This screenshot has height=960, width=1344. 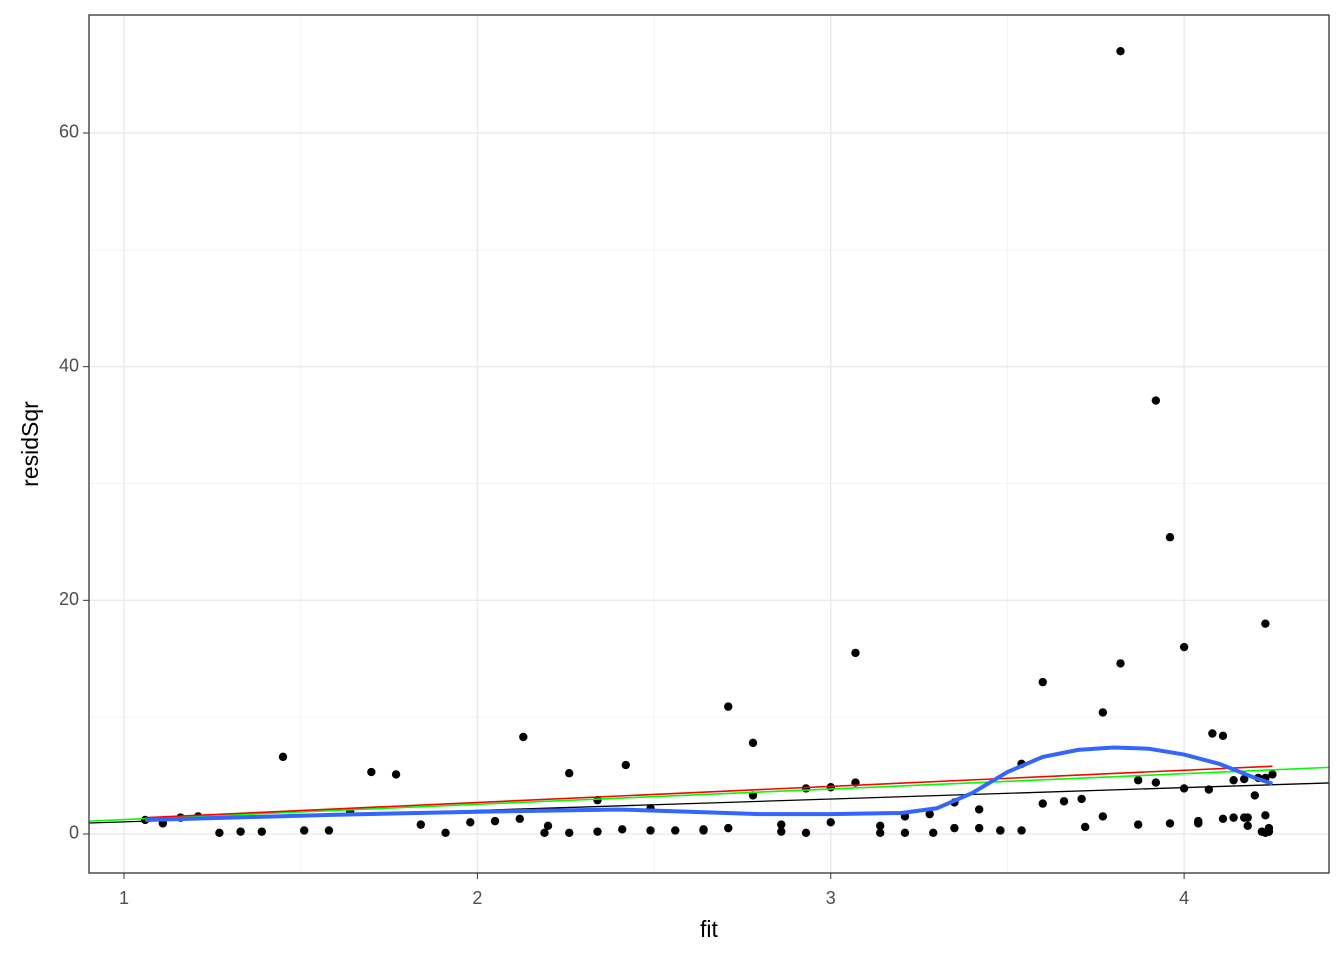 What do you see at coordinates (831, 898) in the screenshot?
I see `x-tick-label: 3` at bounding box center [831, 898].